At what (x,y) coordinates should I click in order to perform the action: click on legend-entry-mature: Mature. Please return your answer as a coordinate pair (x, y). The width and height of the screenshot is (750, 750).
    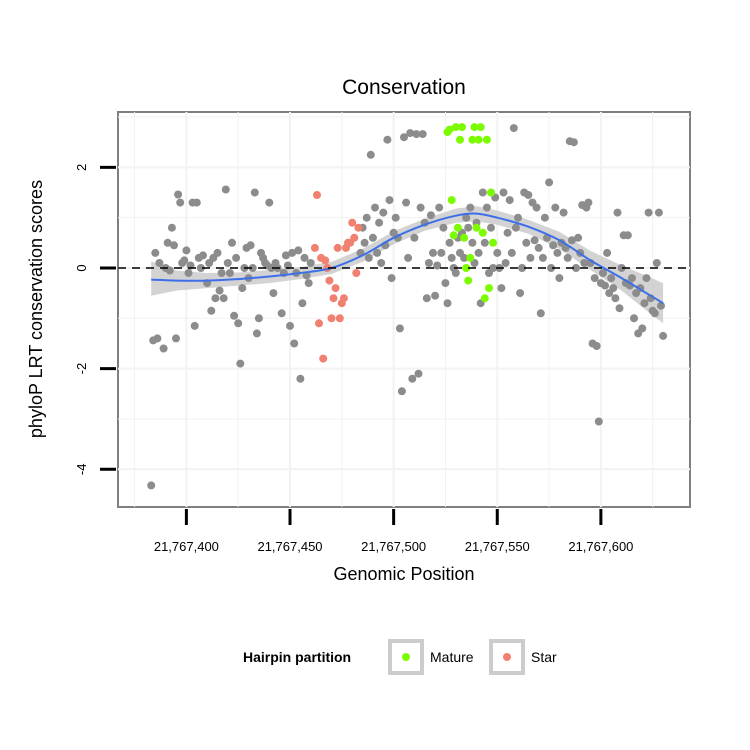
    Looking at the image, I should click on (431, 657).